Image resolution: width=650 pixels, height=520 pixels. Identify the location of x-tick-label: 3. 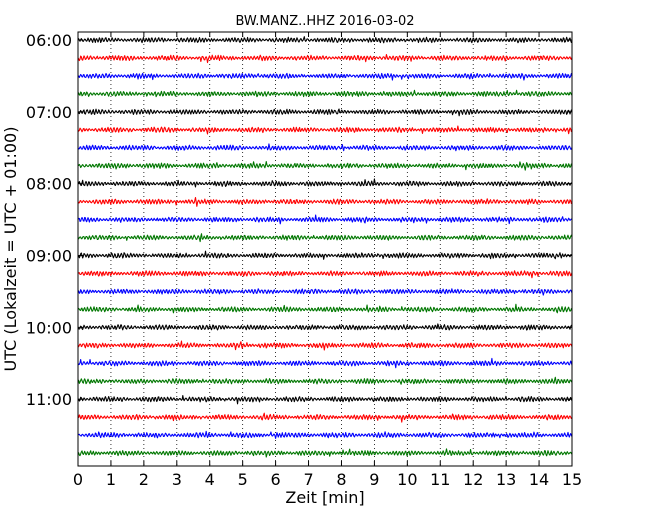
(177, 479).